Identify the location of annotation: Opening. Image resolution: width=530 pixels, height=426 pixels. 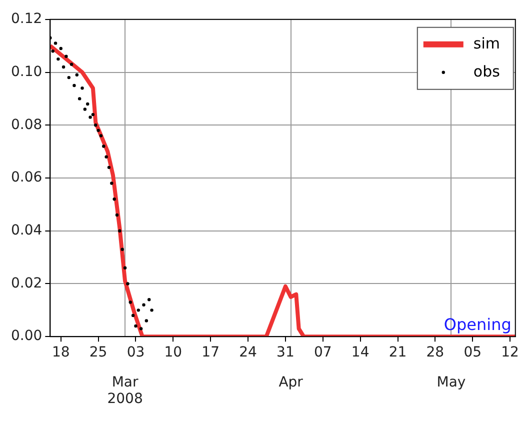
(478, 324).